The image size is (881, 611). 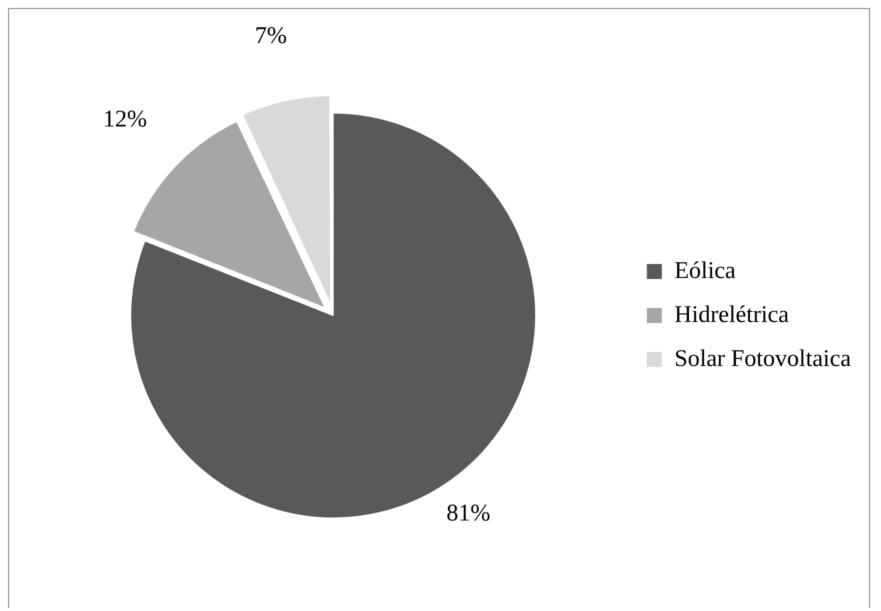 What do you see at coordinates (705, 271) in the screenshot?
I see `legend-label: Eólica` at bounding box center [705, 271].